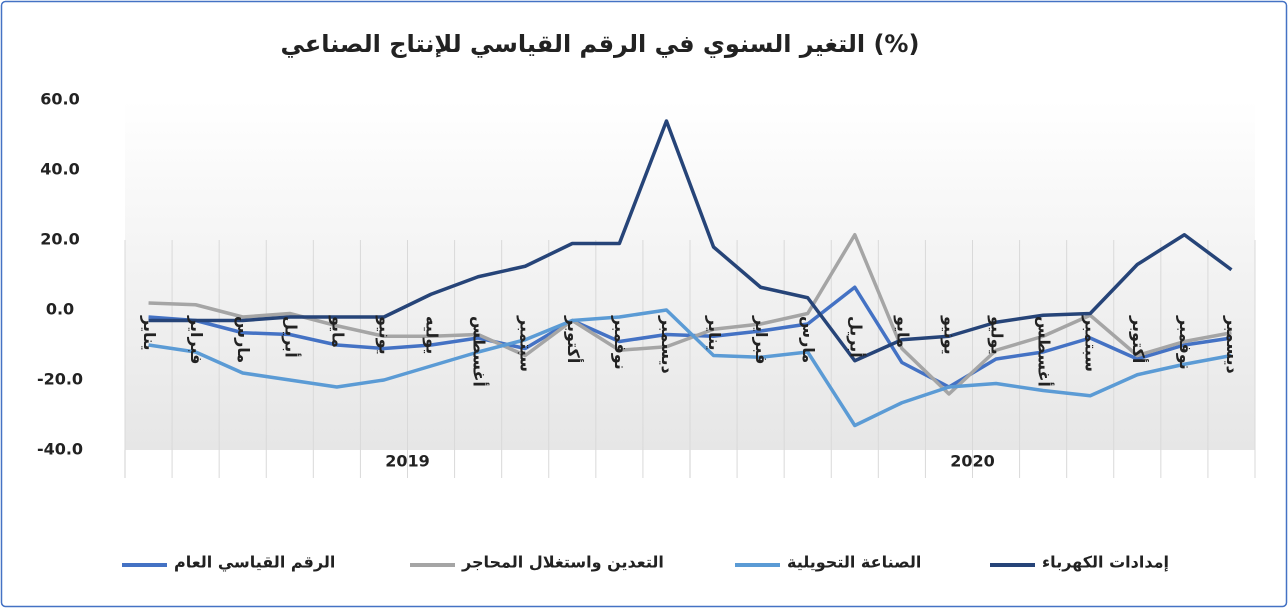 Image resolution: width=1288 pixels, height=608 pixels. What do you see at coordinates (997, 335) in the screenshot?
I see `x-tick-label: يوليو` at bounding box center [997, 335].